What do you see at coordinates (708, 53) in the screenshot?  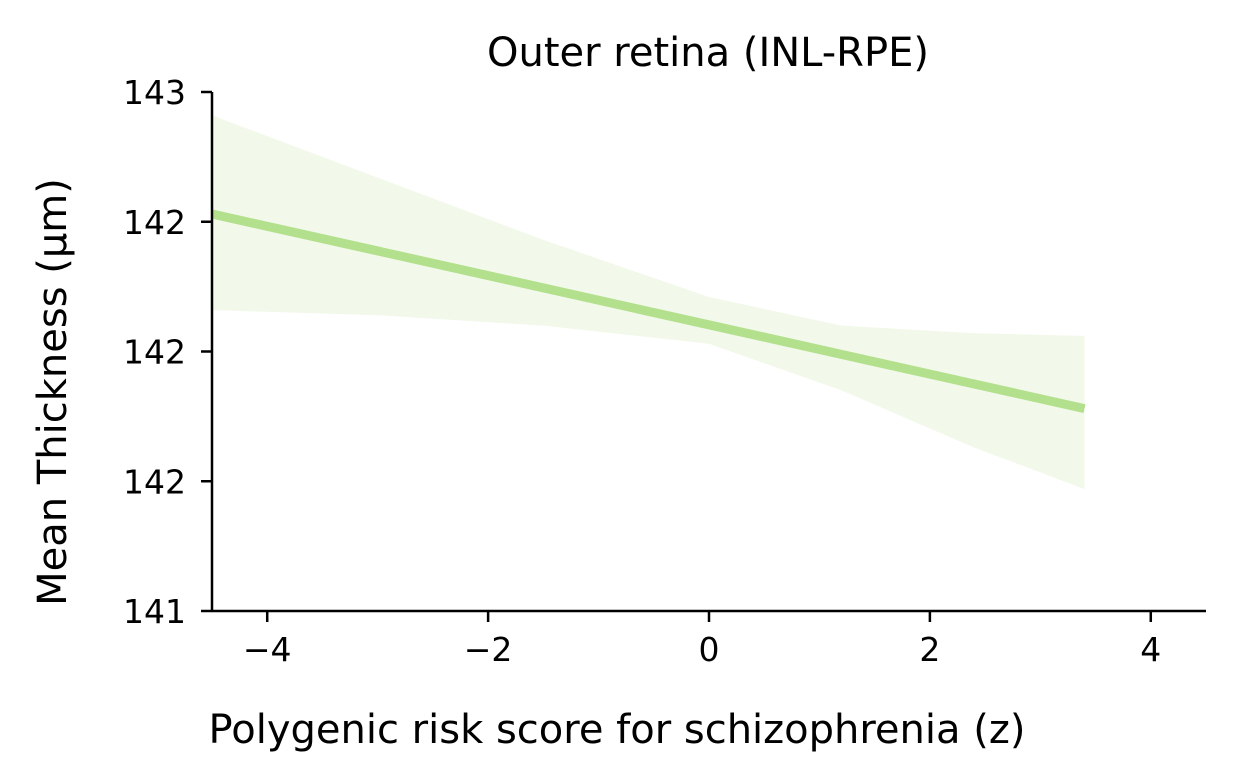 I see `chart-title: Outer retina (INL-RPE)` at bounding box center [708, 53].